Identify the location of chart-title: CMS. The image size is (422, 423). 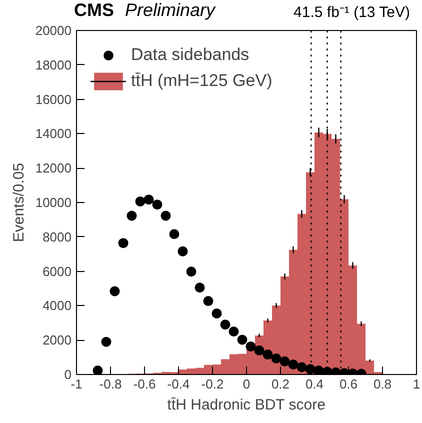
(94, 11).